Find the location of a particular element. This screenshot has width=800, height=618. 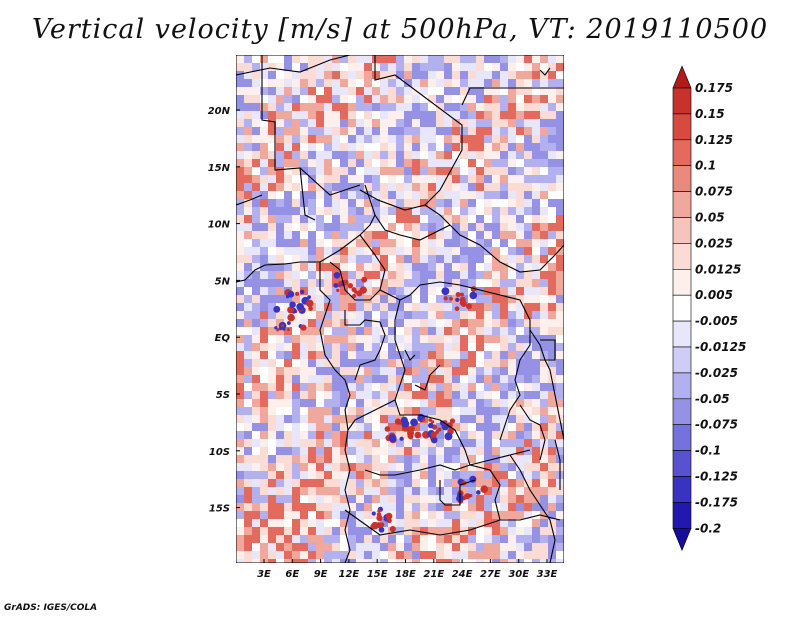

colorbar-label: -0.125 is located at coordinates (716, 477).